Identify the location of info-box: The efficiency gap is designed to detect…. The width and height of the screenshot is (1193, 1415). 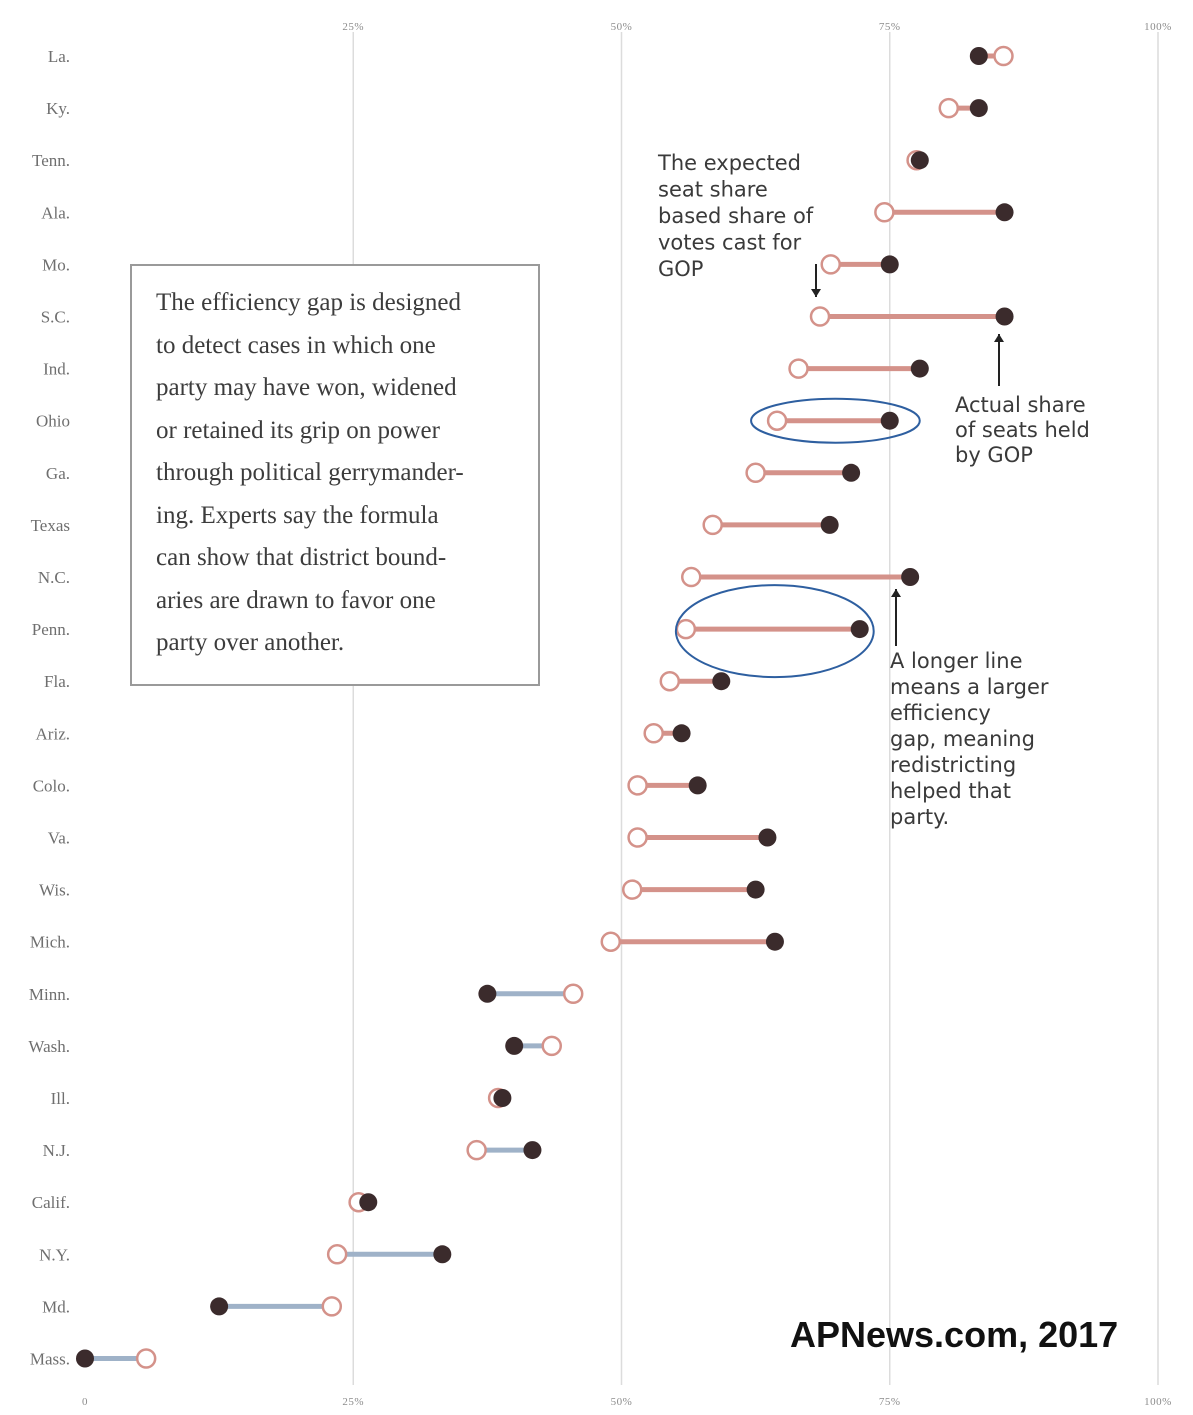
(335, 475).